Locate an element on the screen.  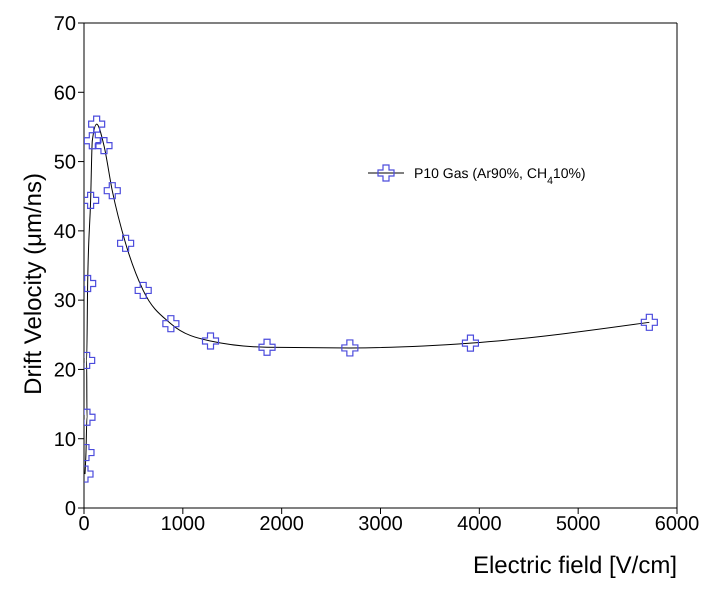
x-tick-label: 1000 is located at coordinates (183, 524).